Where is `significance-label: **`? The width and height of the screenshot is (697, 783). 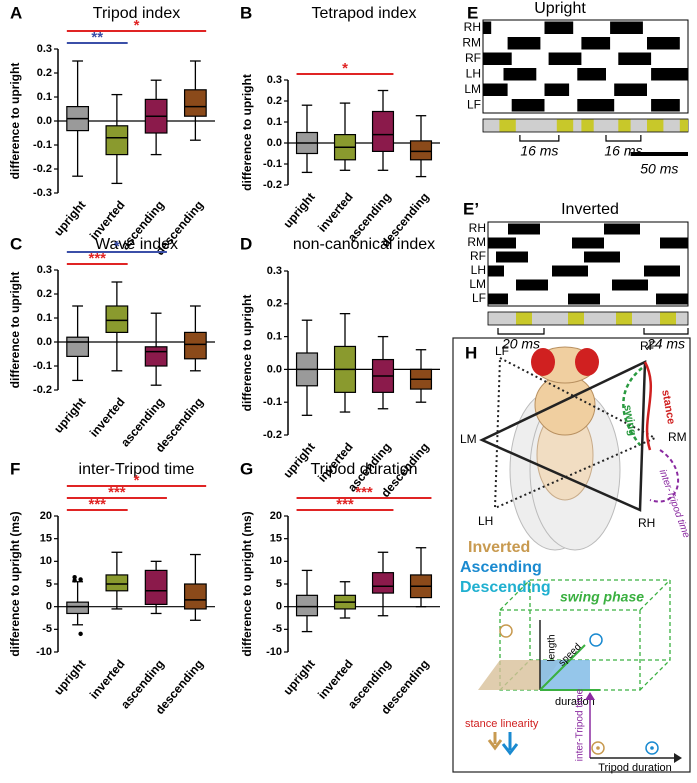
significance-label: ** is located at coordinates (97, 37).